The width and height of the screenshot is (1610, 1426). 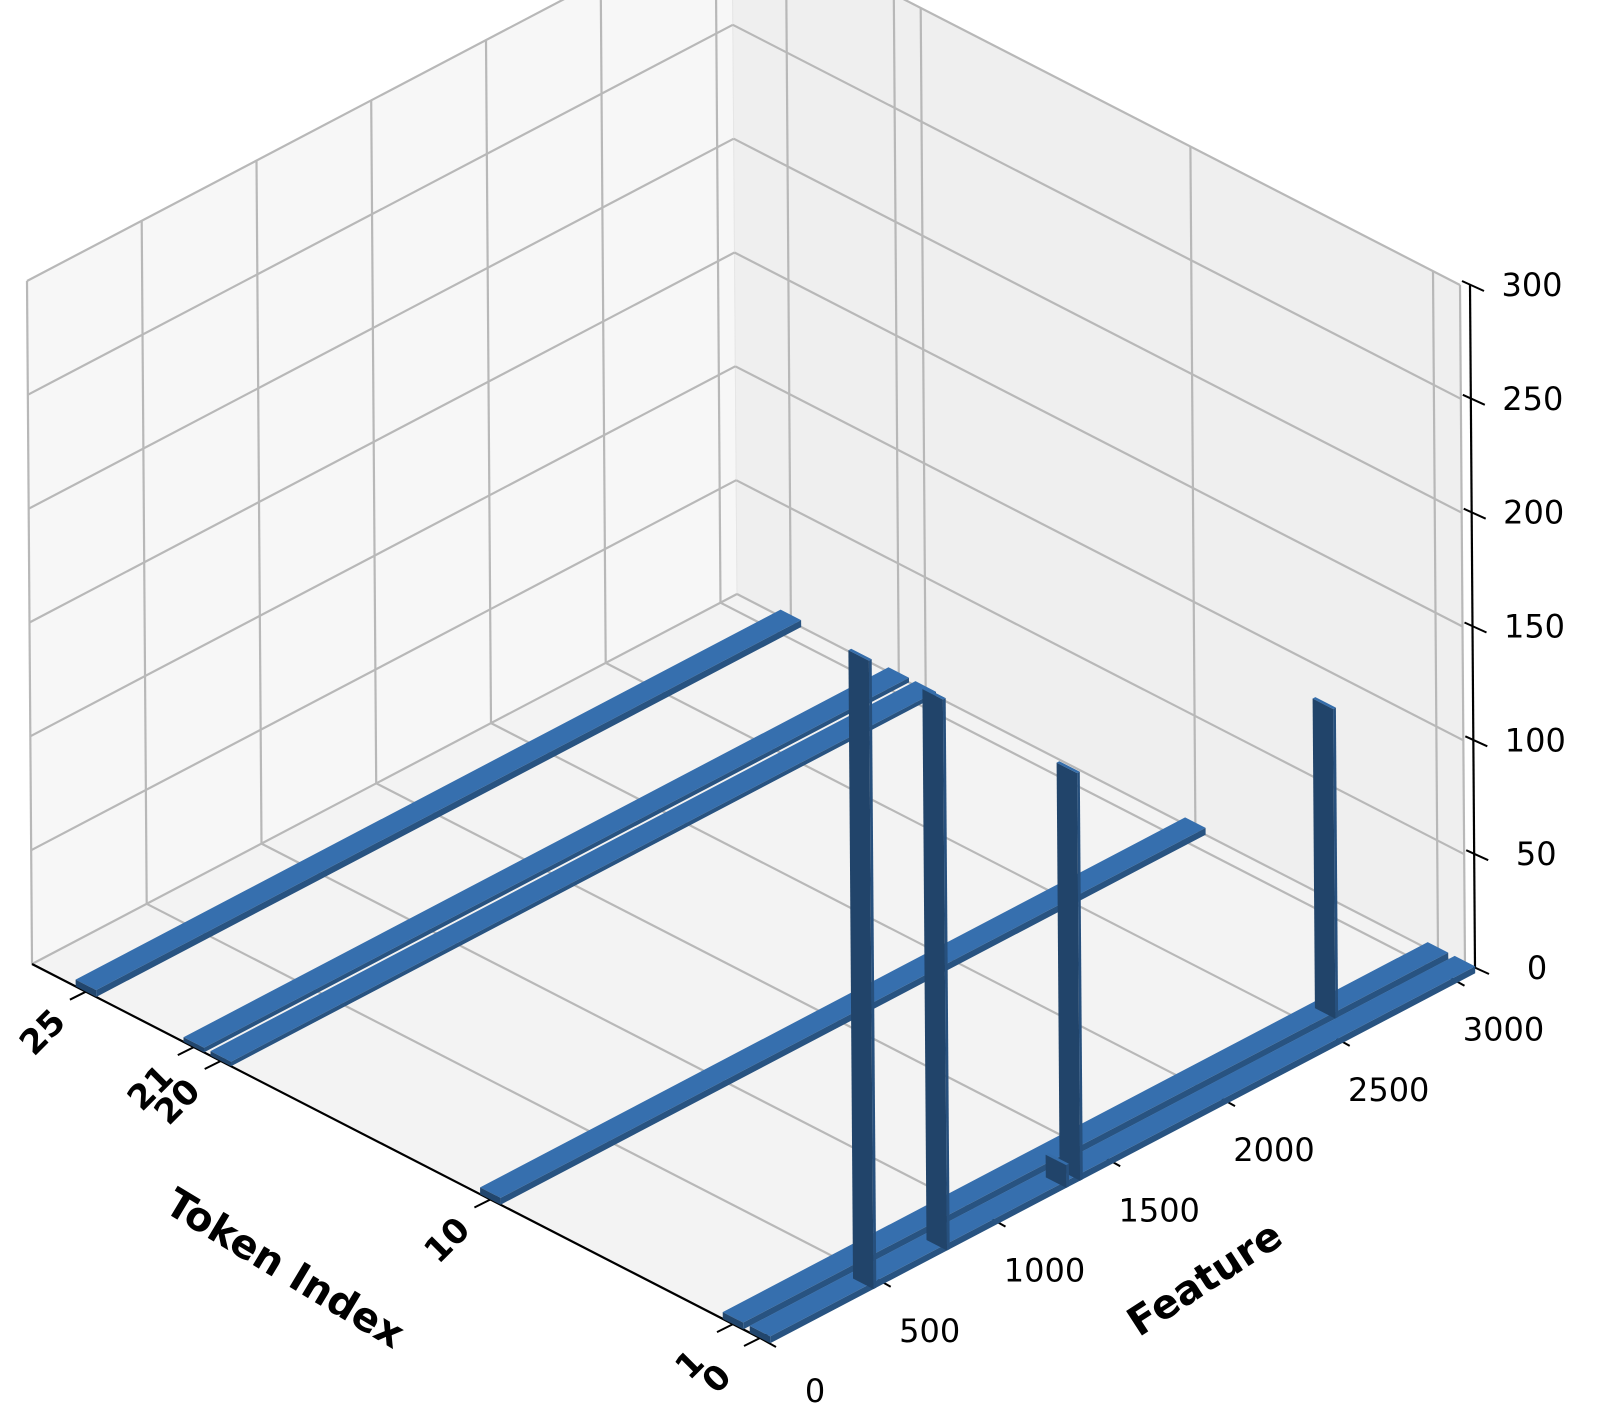 I want to click on x-tick-label: 10, so click(x=447, y=1241).